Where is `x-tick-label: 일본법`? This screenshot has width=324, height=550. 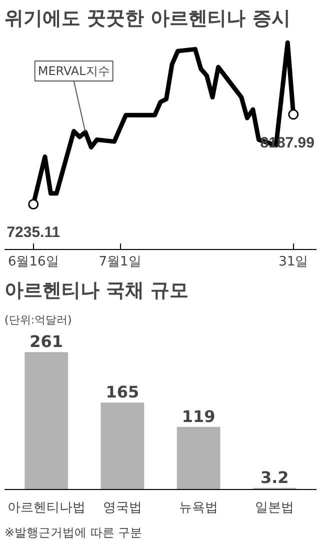
x-tick-label: 일본법 is located at coordinates (274, 508).